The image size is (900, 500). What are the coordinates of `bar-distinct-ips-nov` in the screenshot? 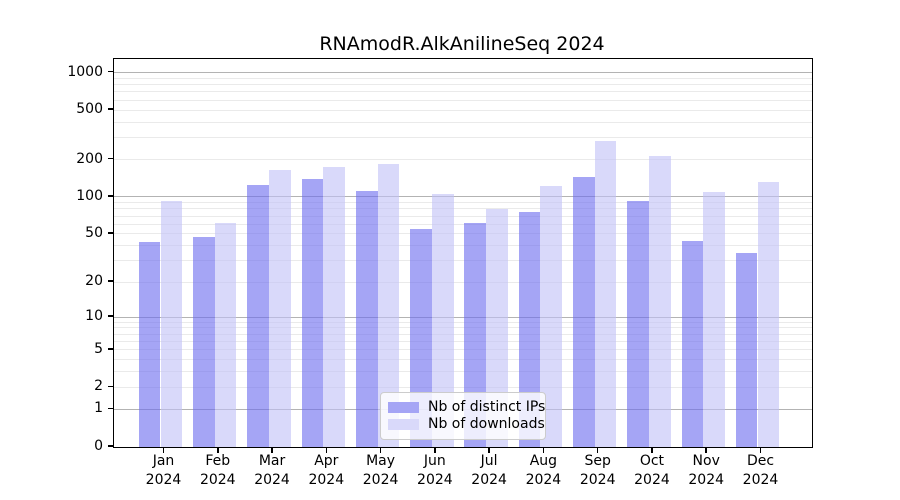 It's located at (692, 343).